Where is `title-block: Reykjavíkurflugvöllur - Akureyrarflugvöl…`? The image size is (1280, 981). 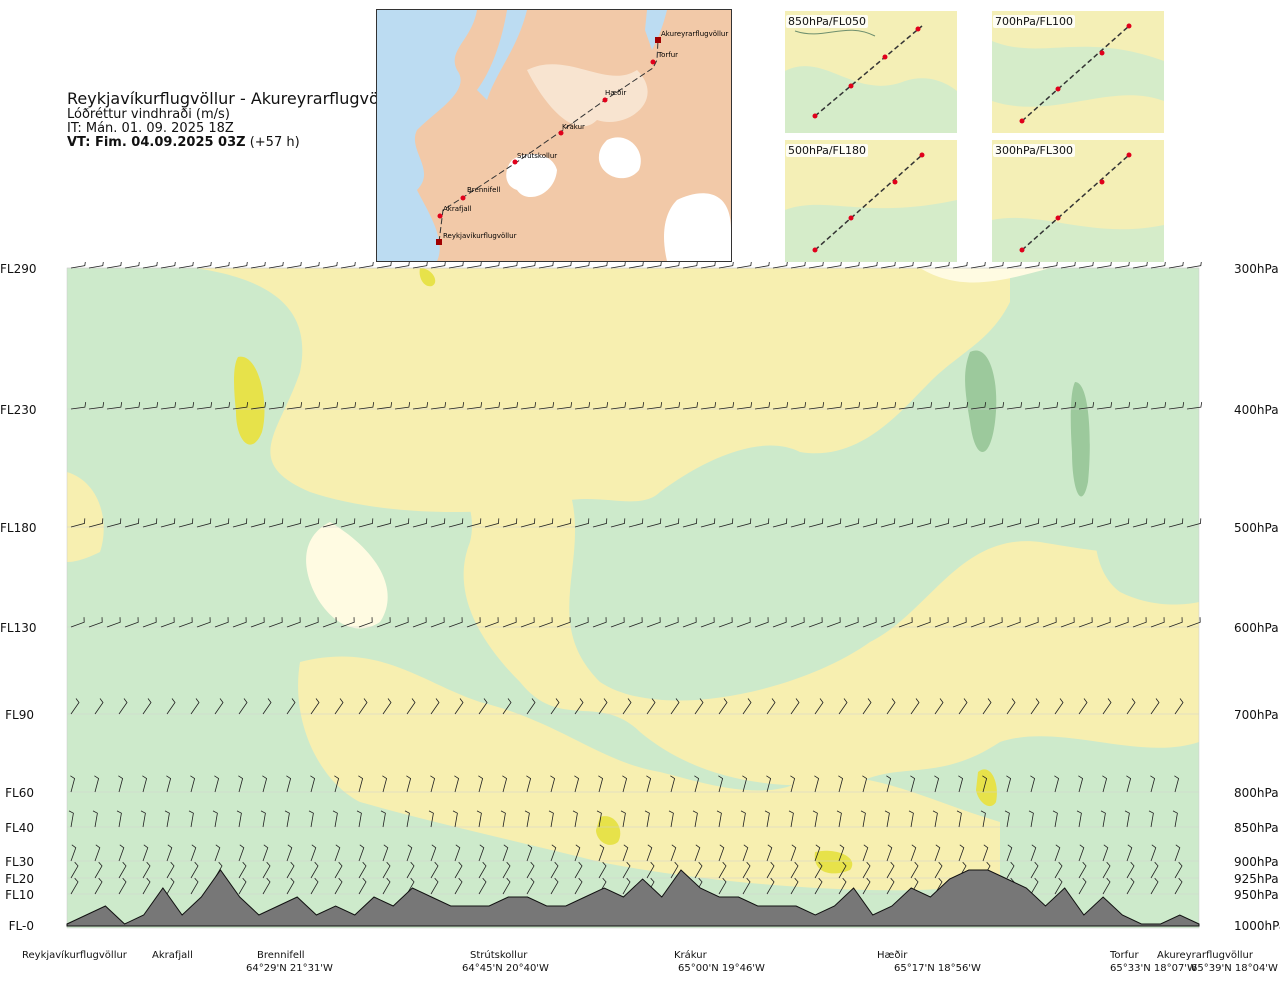 title-block: Reykjavíkurflugvöllur - Akureyrarflugvöl… is located at coordinates (235, 120).